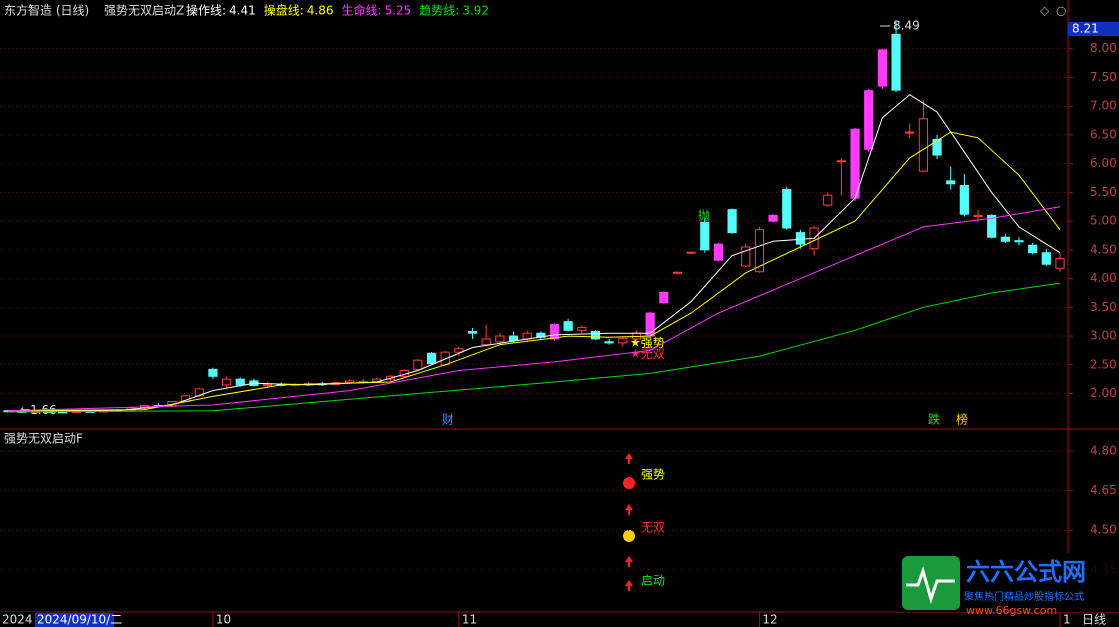 This screenshot has height=627, width=1119. What do you see at coordinates (144, 11) in the screenshot?
I see `indicator-name: 强势无双启动Z` at bounding box center [144, 11].